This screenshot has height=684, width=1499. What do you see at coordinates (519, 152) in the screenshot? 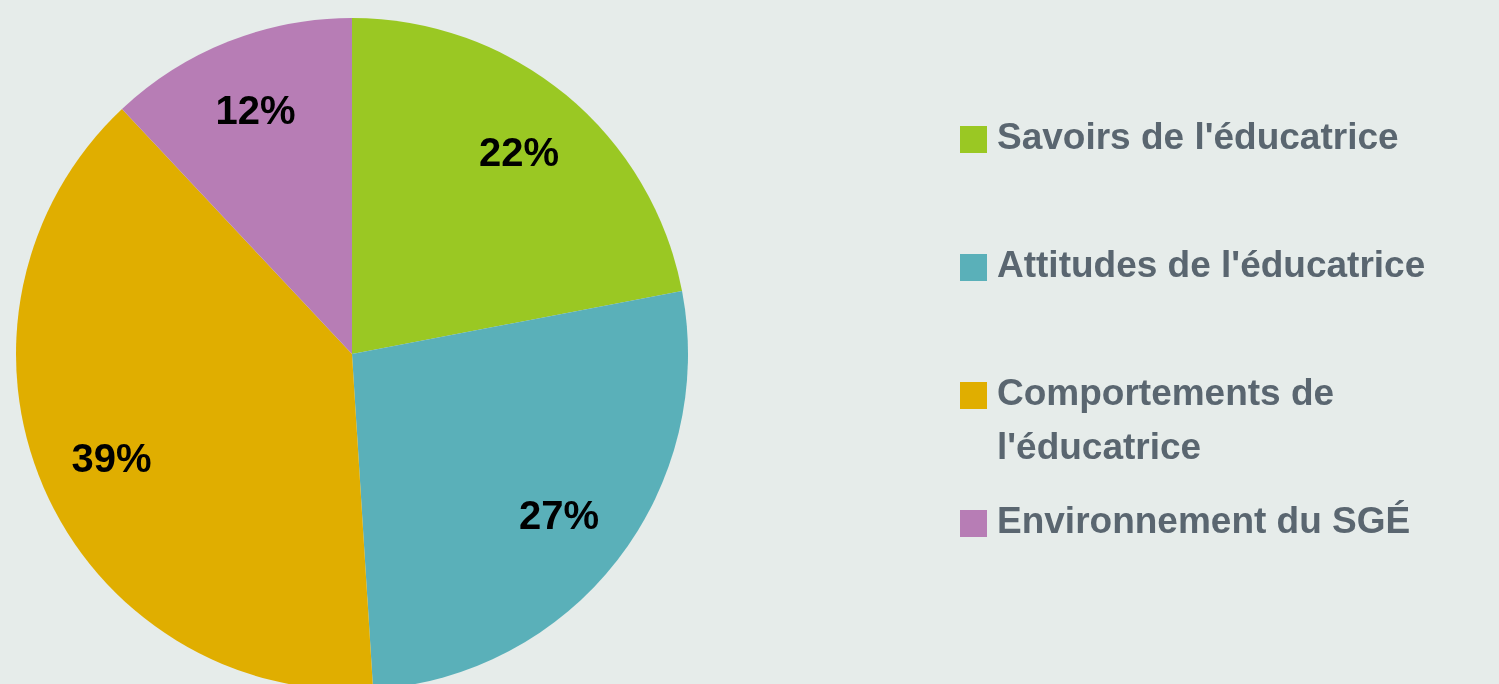
I see `data-label: 22%` at bounding box center [519, 152].